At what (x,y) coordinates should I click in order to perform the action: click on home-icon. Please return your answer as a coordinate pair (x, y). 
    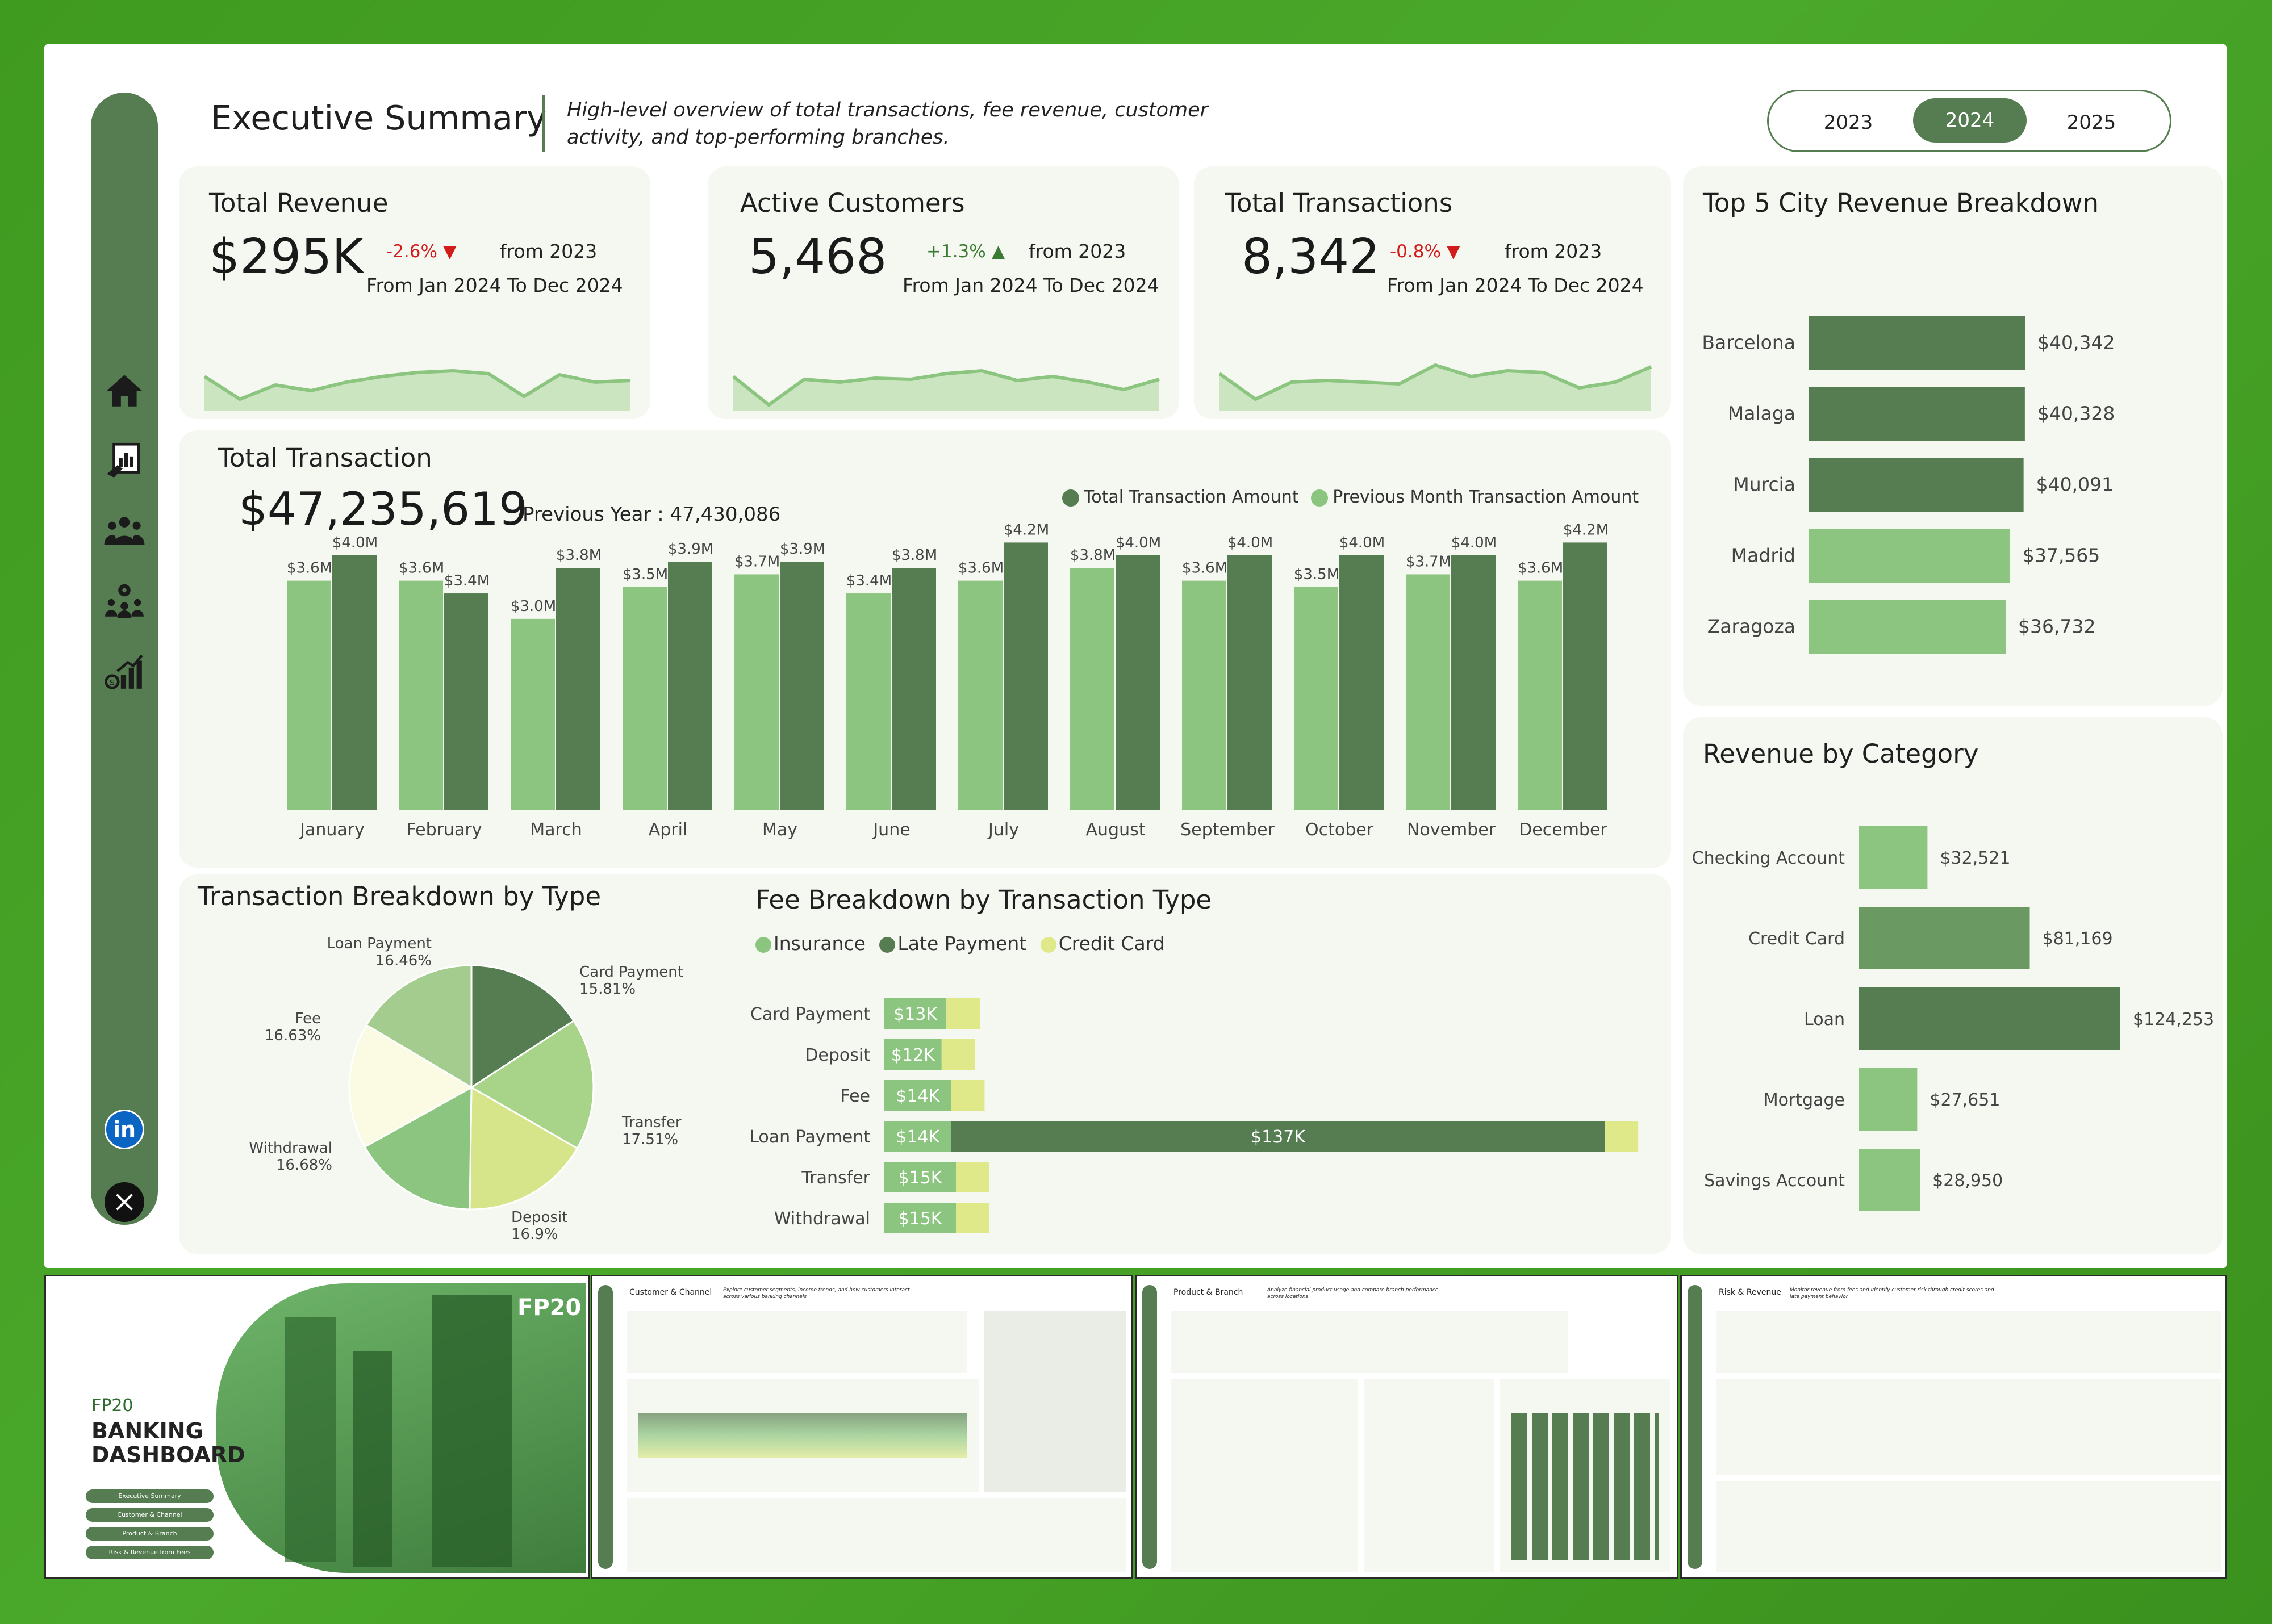
    Looking at the image, I should click on (124, 391).